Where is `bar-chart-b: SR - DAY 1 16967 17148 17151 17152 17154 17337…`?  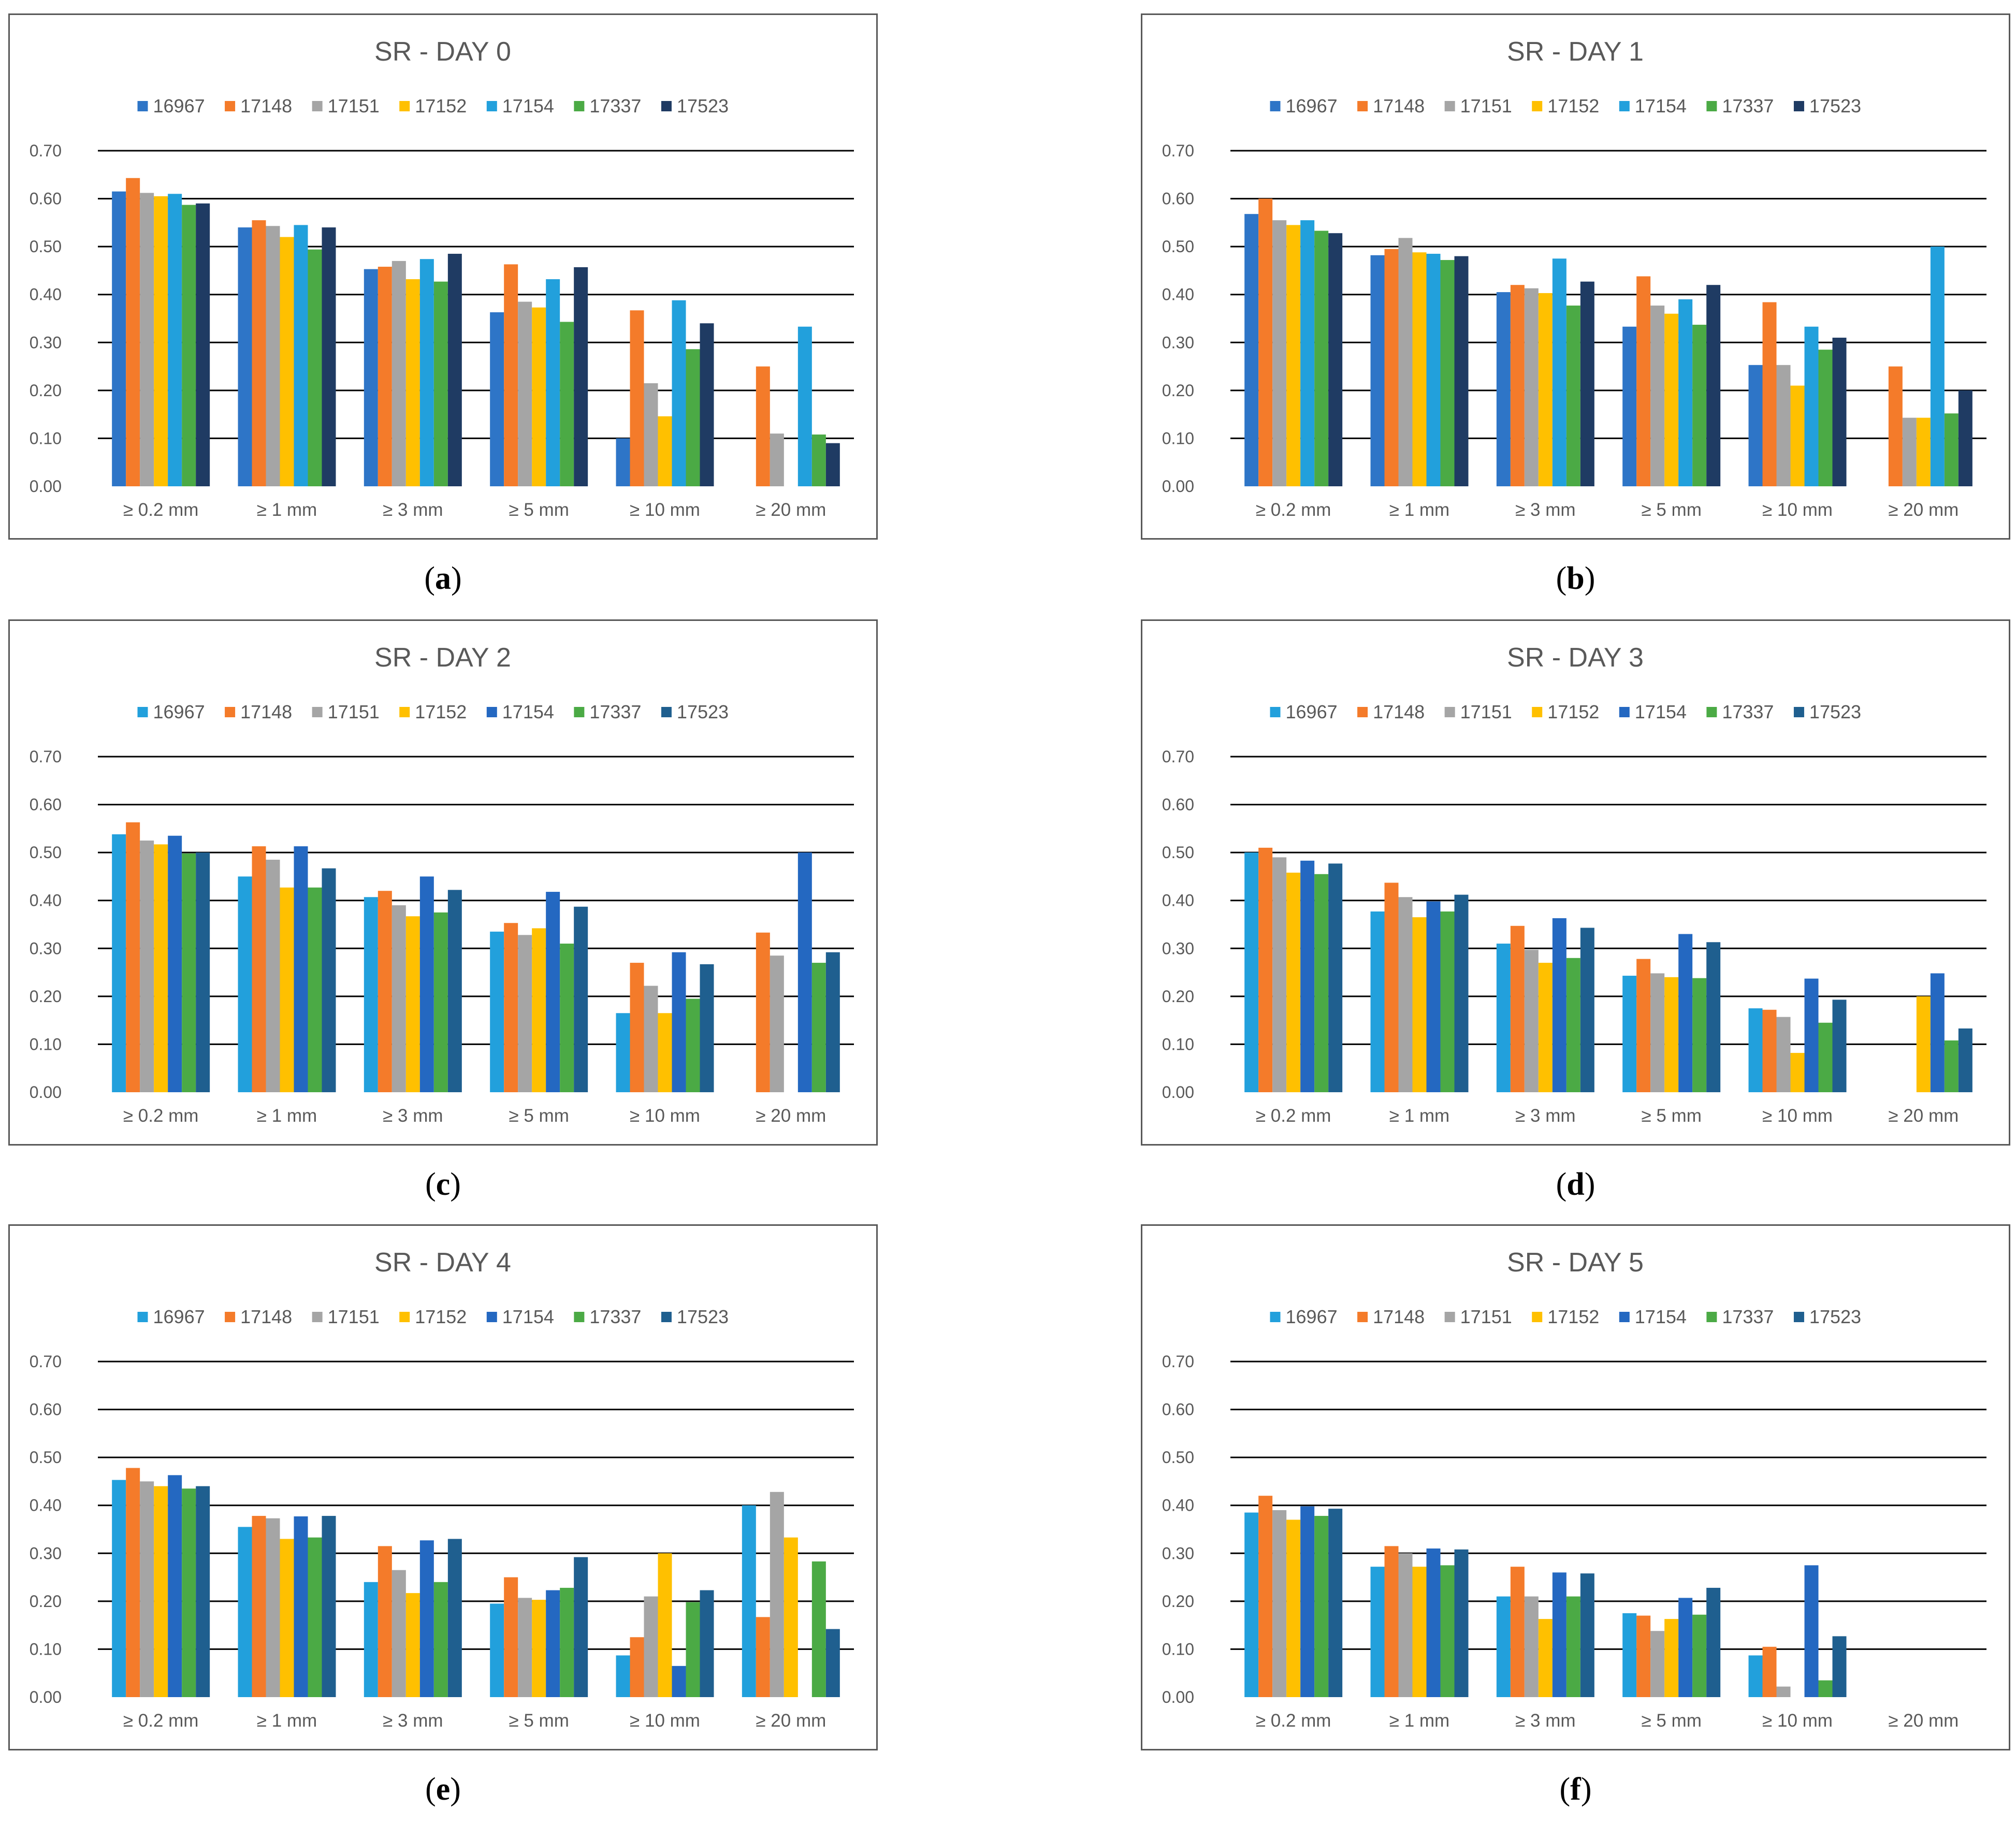
bar-chart-b: SR - DAY 1 16967 17148 17151 17152 17154 17337… is located at coordinates (1574, 278).